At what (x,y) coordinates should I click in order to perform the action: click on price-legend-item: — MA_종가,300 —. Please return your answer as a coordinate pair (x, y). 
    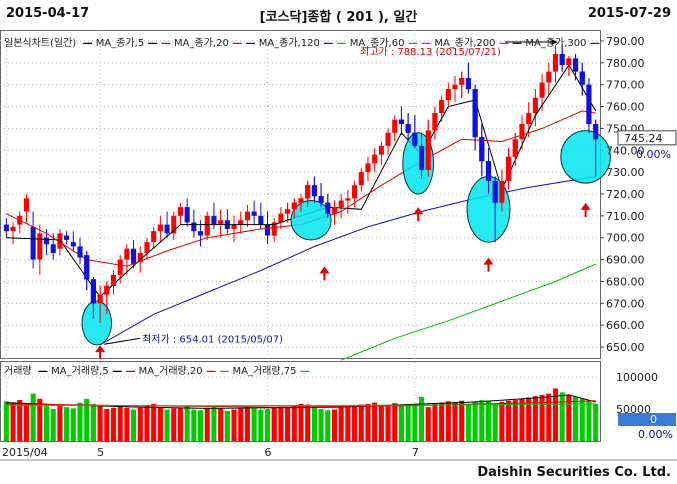
    Looking at the image, I should click on (556, 43).